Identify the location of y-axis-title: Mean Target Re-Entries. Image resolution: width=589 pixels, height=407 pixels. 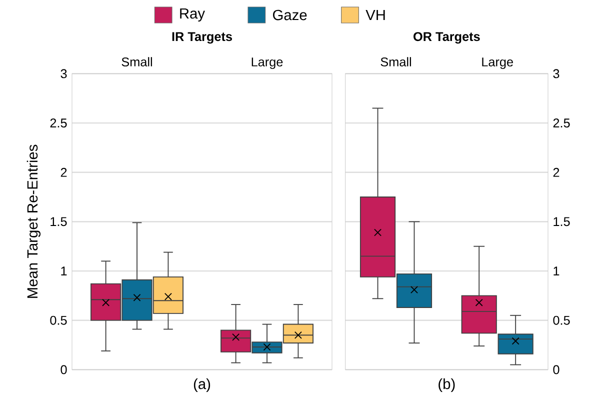
(33, 221).